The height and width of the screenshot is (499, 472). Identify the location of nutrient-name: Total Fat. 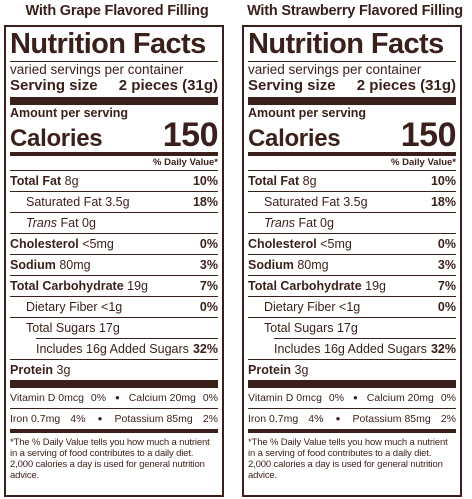
(36, 181).